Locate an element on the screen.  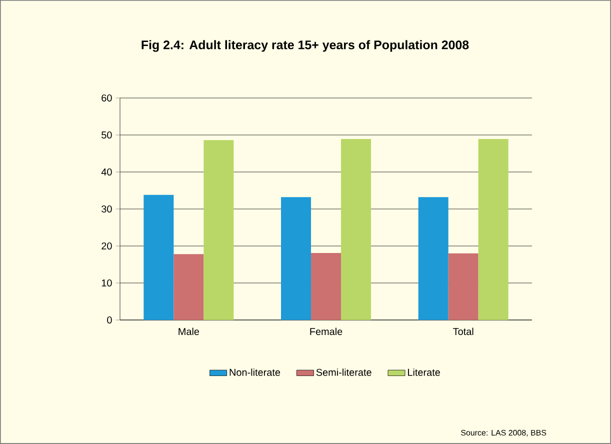
y-tick-label: 30 is located at coordinates (107, 209).